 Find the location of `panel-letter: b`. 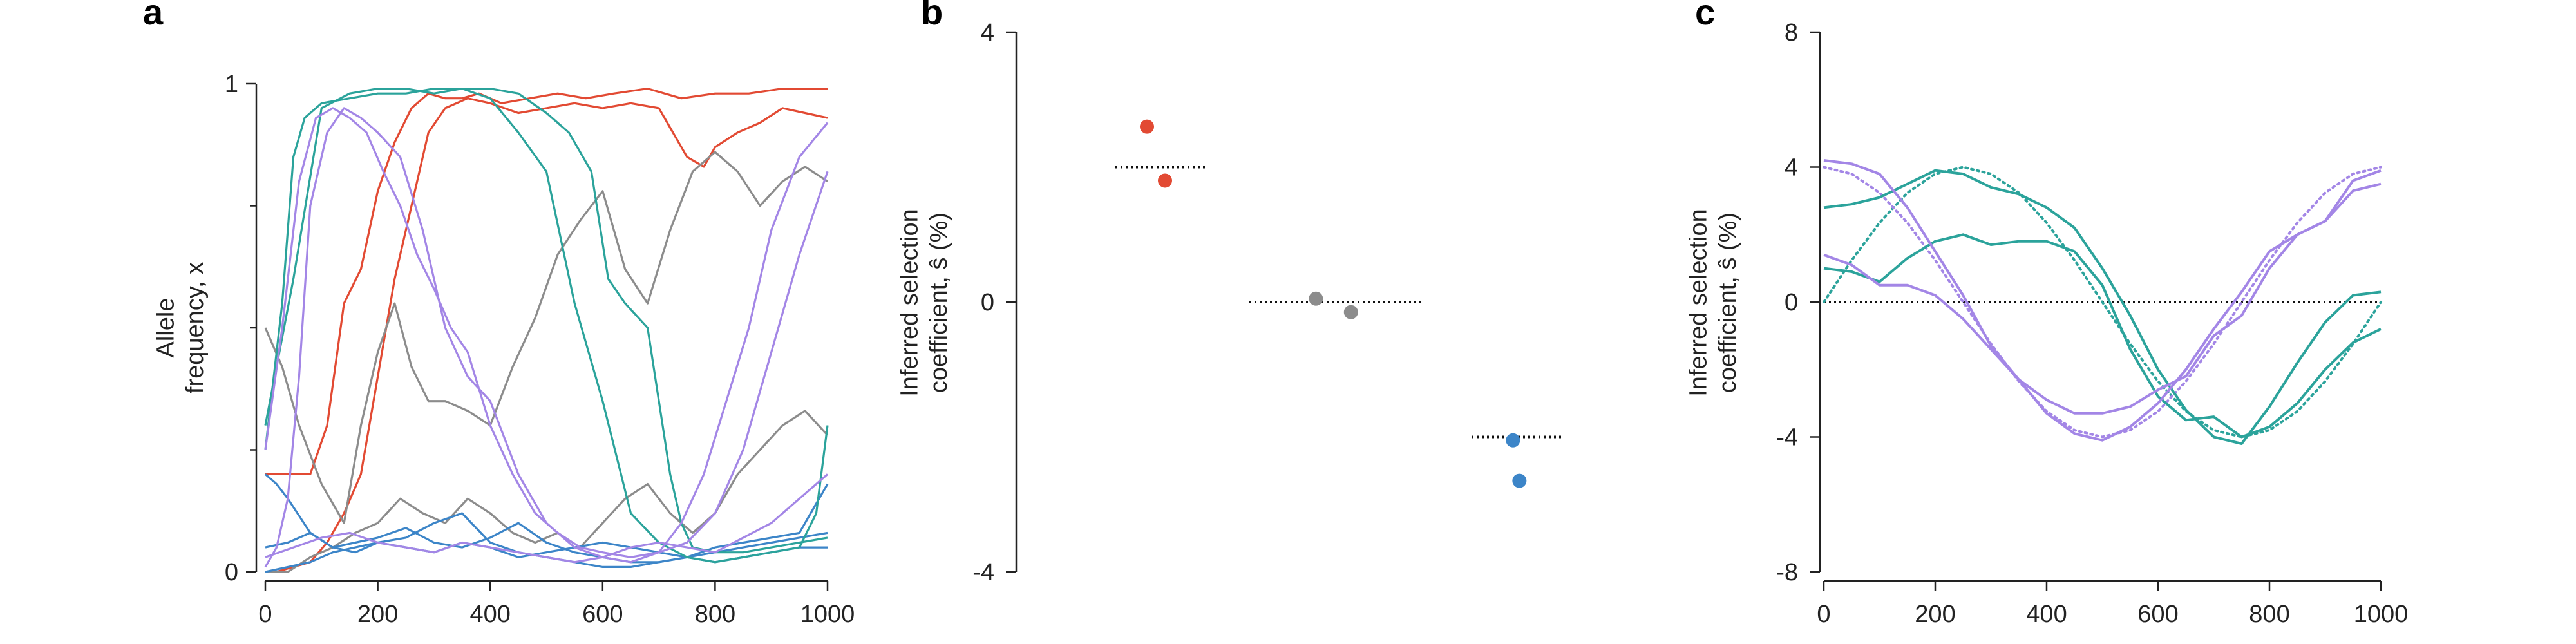

panel-letter: b is located at coordinates (932, 16).